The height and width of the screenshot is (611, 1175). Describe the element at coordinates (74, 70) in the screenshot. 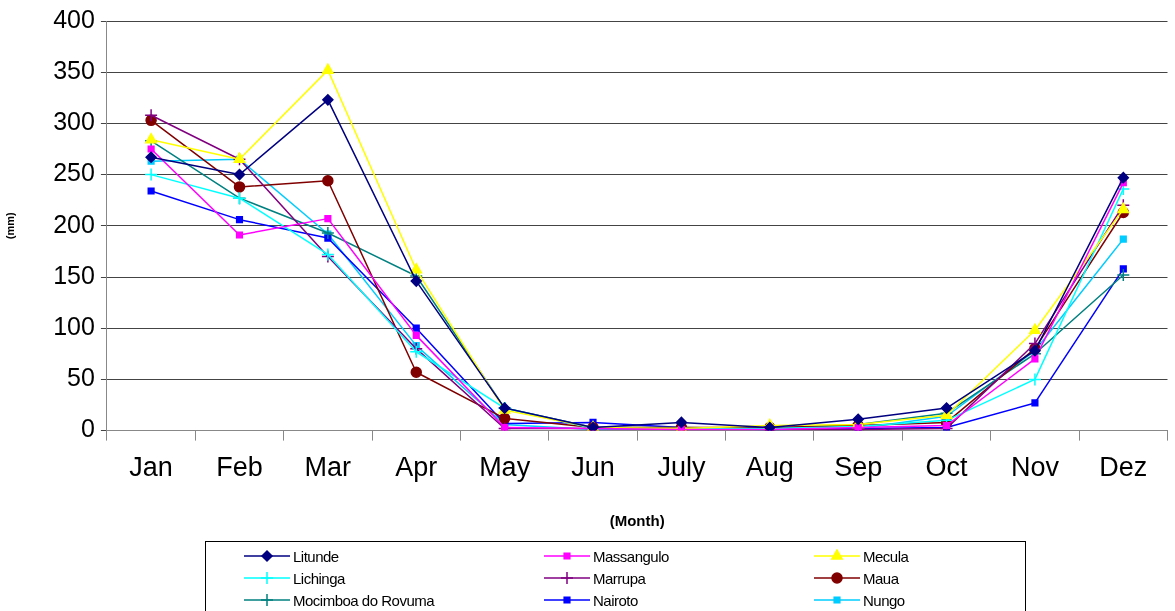

I see `y-tick-label: 350` at that location.